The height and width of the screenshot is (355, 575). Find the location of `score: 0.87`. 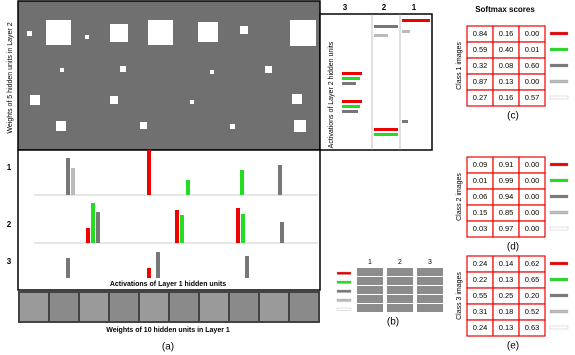

score: 0.87 is located at coordinates (480, 81).